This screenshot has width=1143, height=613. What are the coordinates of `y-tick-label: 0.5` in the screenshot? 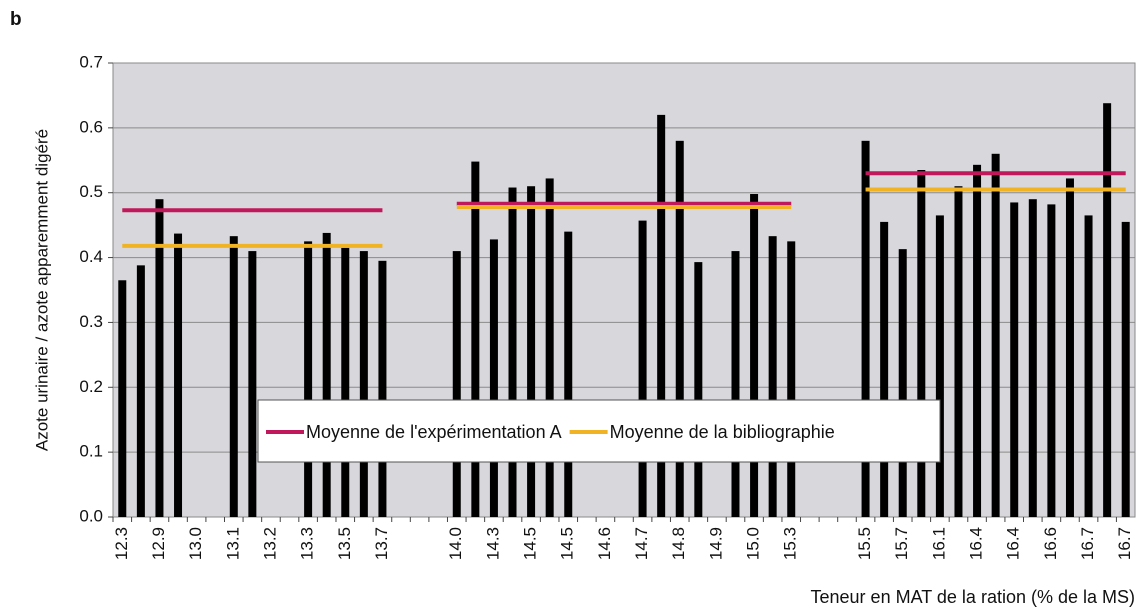 It's located at (91, 191).